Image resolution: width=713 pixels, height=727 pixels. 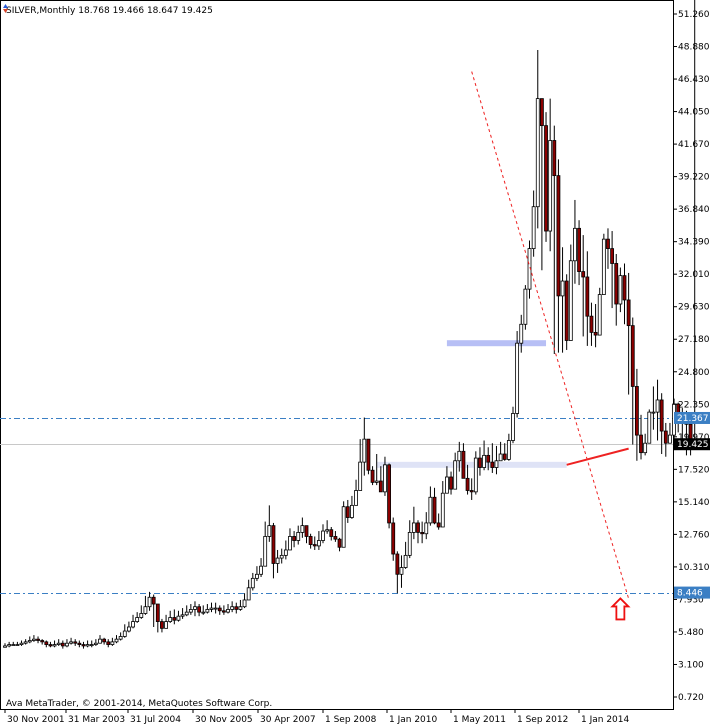 I want to click on y-tick-label: 3.100, so click(x=691, y=665).